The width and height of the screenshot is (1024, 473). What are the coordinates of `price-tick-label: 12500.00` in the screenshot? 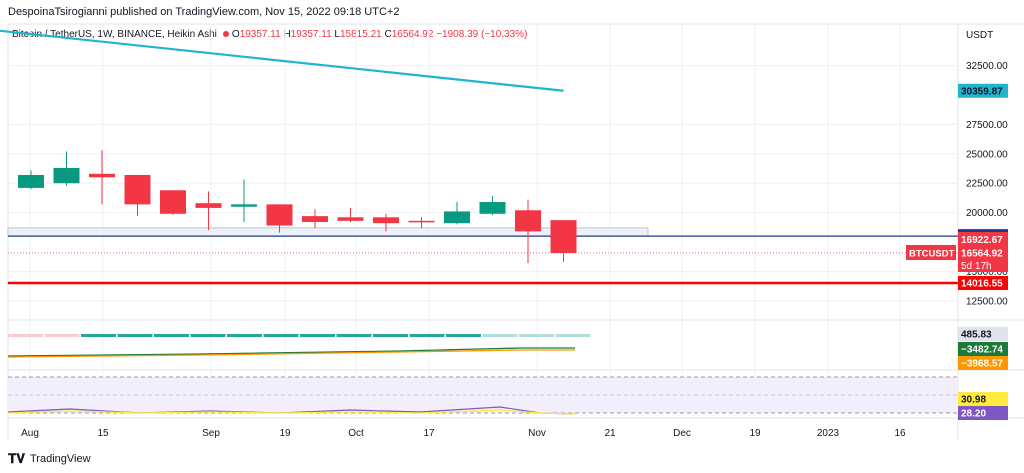 It's located at (987, 301).